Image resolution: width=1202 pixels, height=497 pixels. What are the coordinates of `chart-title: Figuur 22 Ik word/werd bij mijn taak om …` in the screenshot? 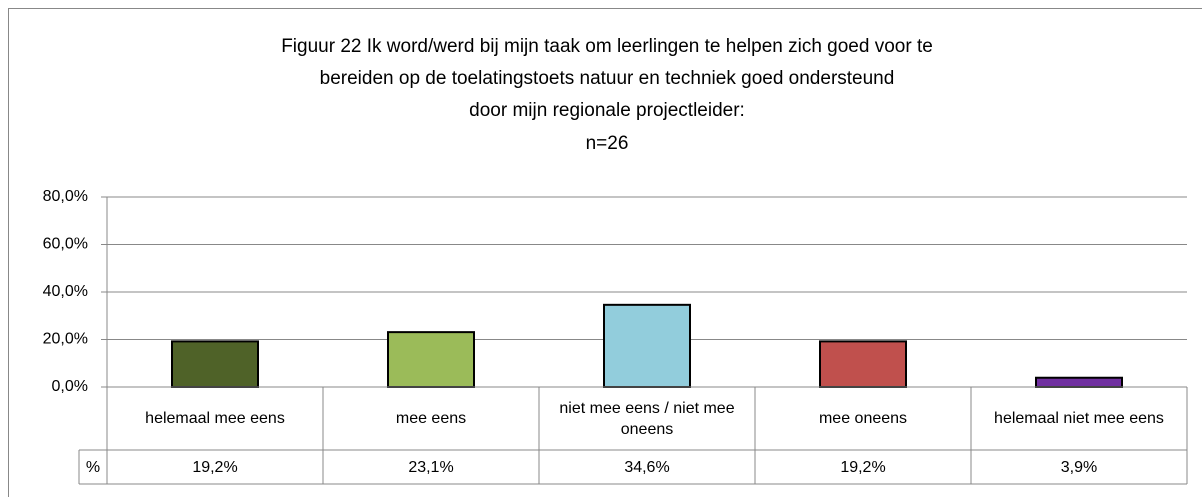 It's located at (607, 46).